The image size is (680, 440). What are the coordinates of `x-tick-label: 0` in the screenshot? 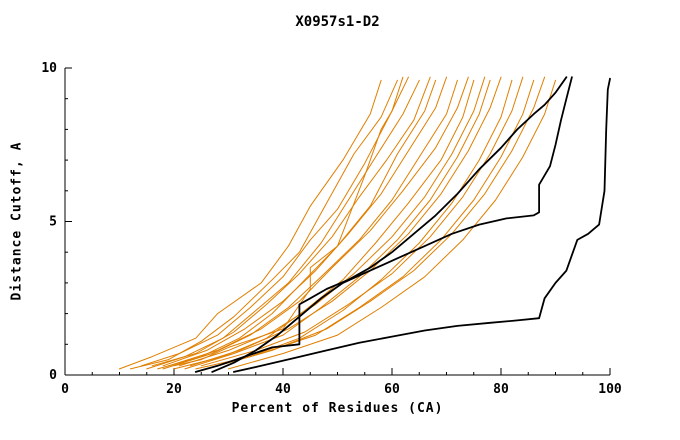 It's located at (65, 389).